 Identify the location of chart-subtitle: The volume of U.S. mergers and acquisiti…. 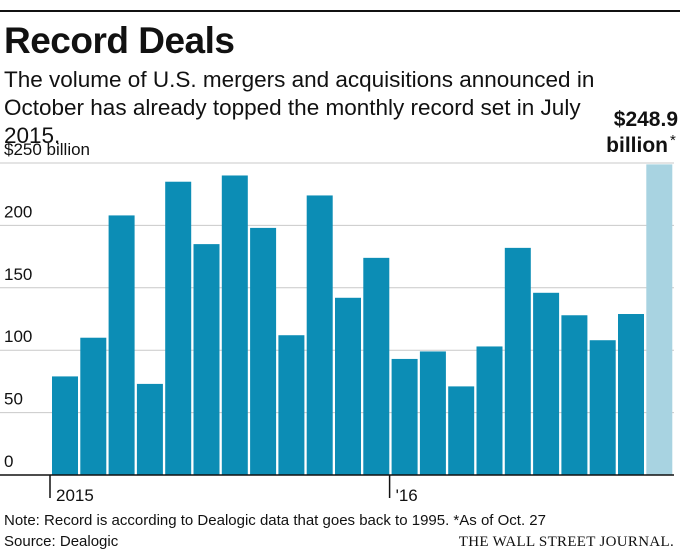
(299, 107).